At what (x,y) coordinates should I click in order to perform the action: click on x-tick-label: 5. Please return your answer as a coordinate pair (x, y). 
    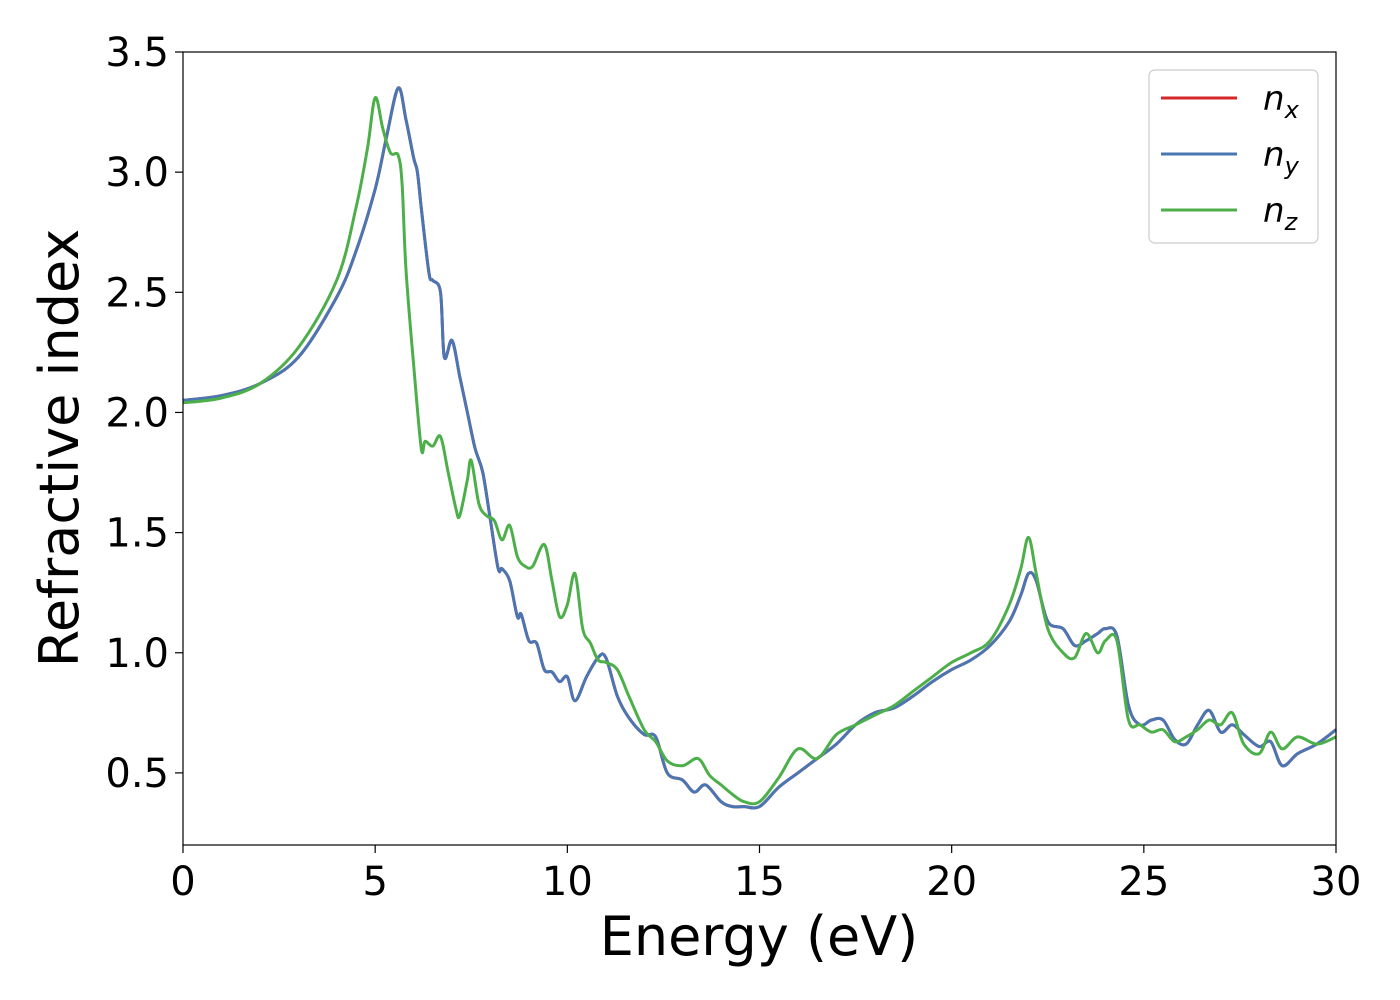
    Looking at the image, I should click on (374, 882).